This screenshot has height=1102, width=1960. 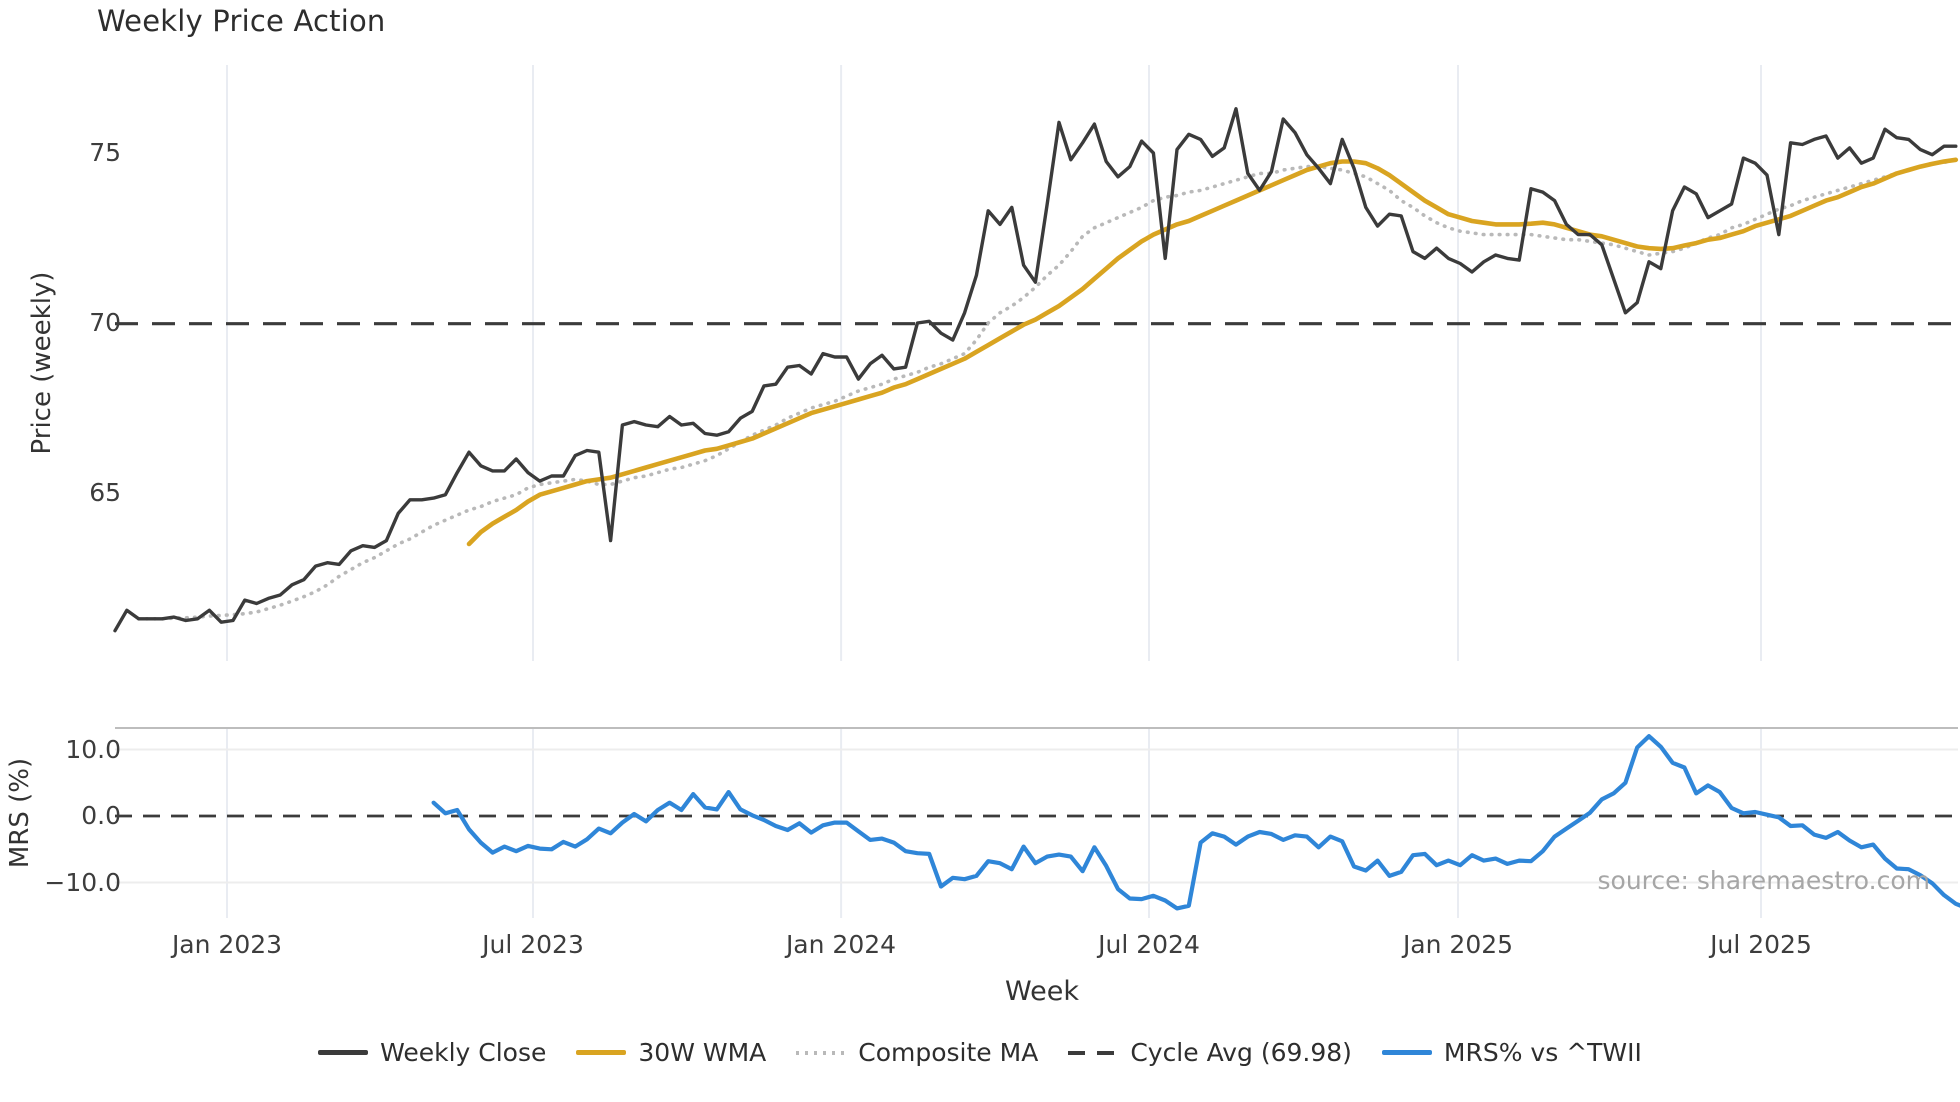 What do you see at coordinates (948, 1052) in the screenshot?
I see `legend-label: Composite MA` at bounding box center [948, 1052].